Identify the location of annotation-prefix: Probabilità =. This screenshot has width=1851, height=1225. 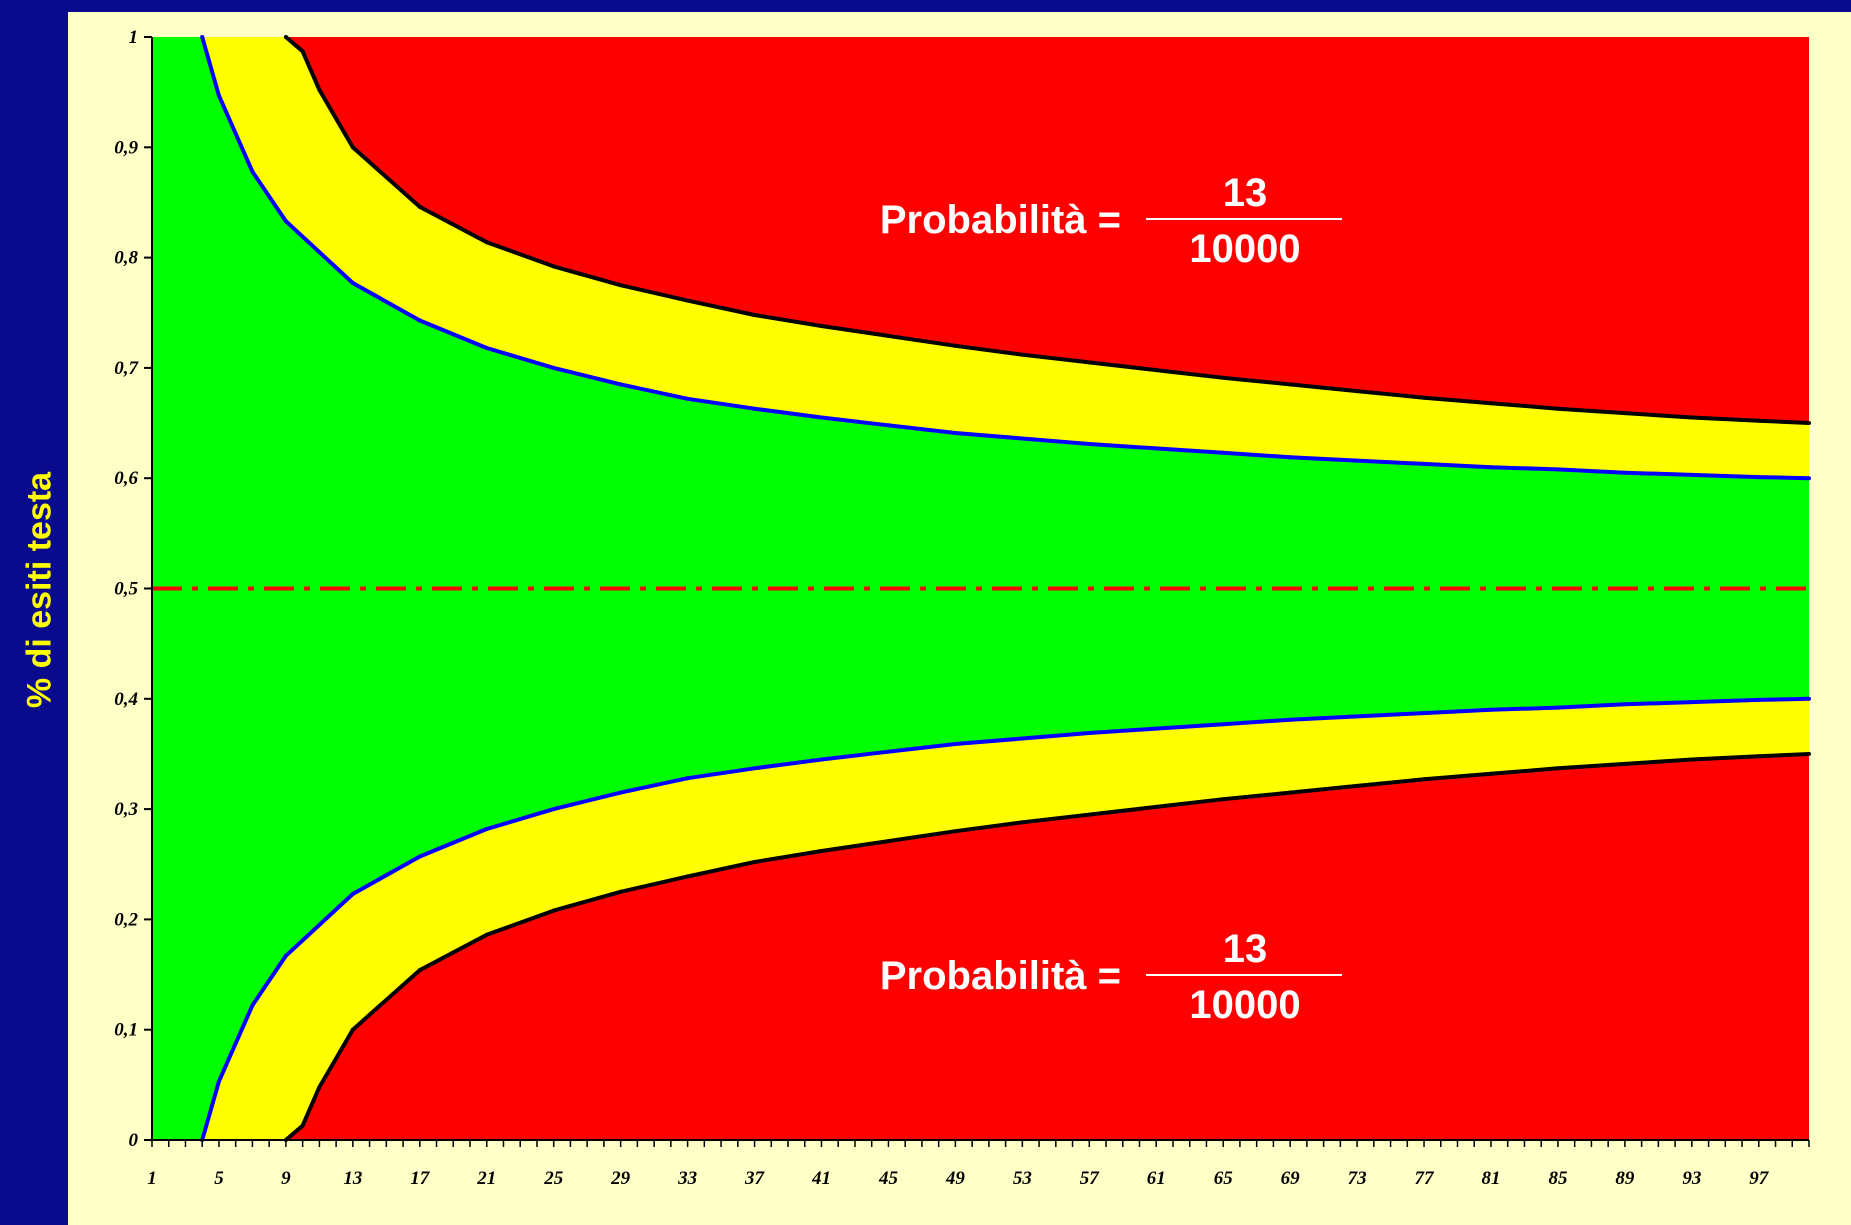
(1000, 220).